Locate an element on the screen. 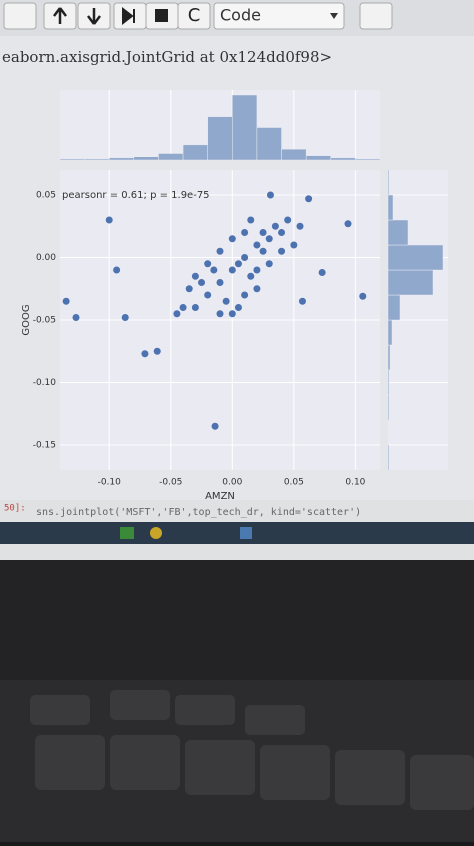 The width and height of the screenshot is (474, 846). keyboard-button is located at coordinates (376, 16).